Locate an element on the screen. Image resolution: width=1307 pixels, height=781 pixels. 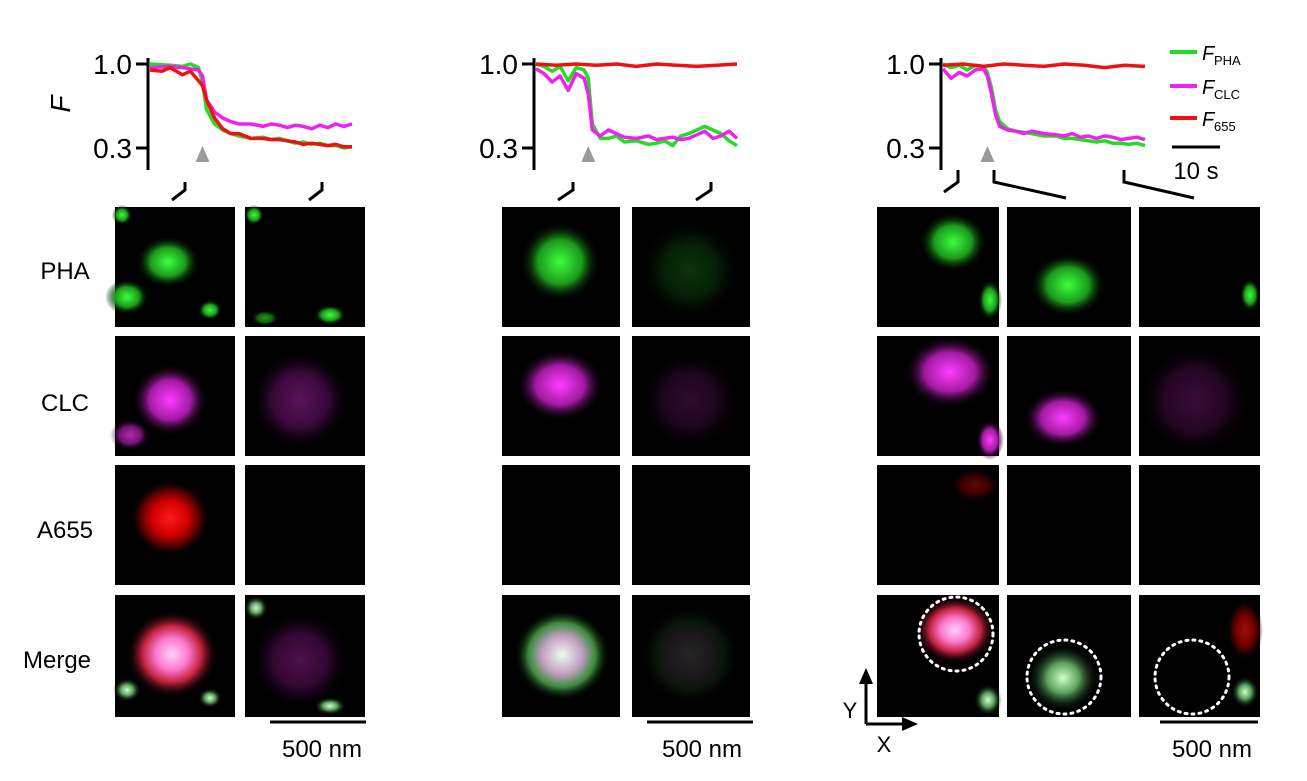
trace-panel-left: 1.0 0.3 is located at coordinates (223, 109).